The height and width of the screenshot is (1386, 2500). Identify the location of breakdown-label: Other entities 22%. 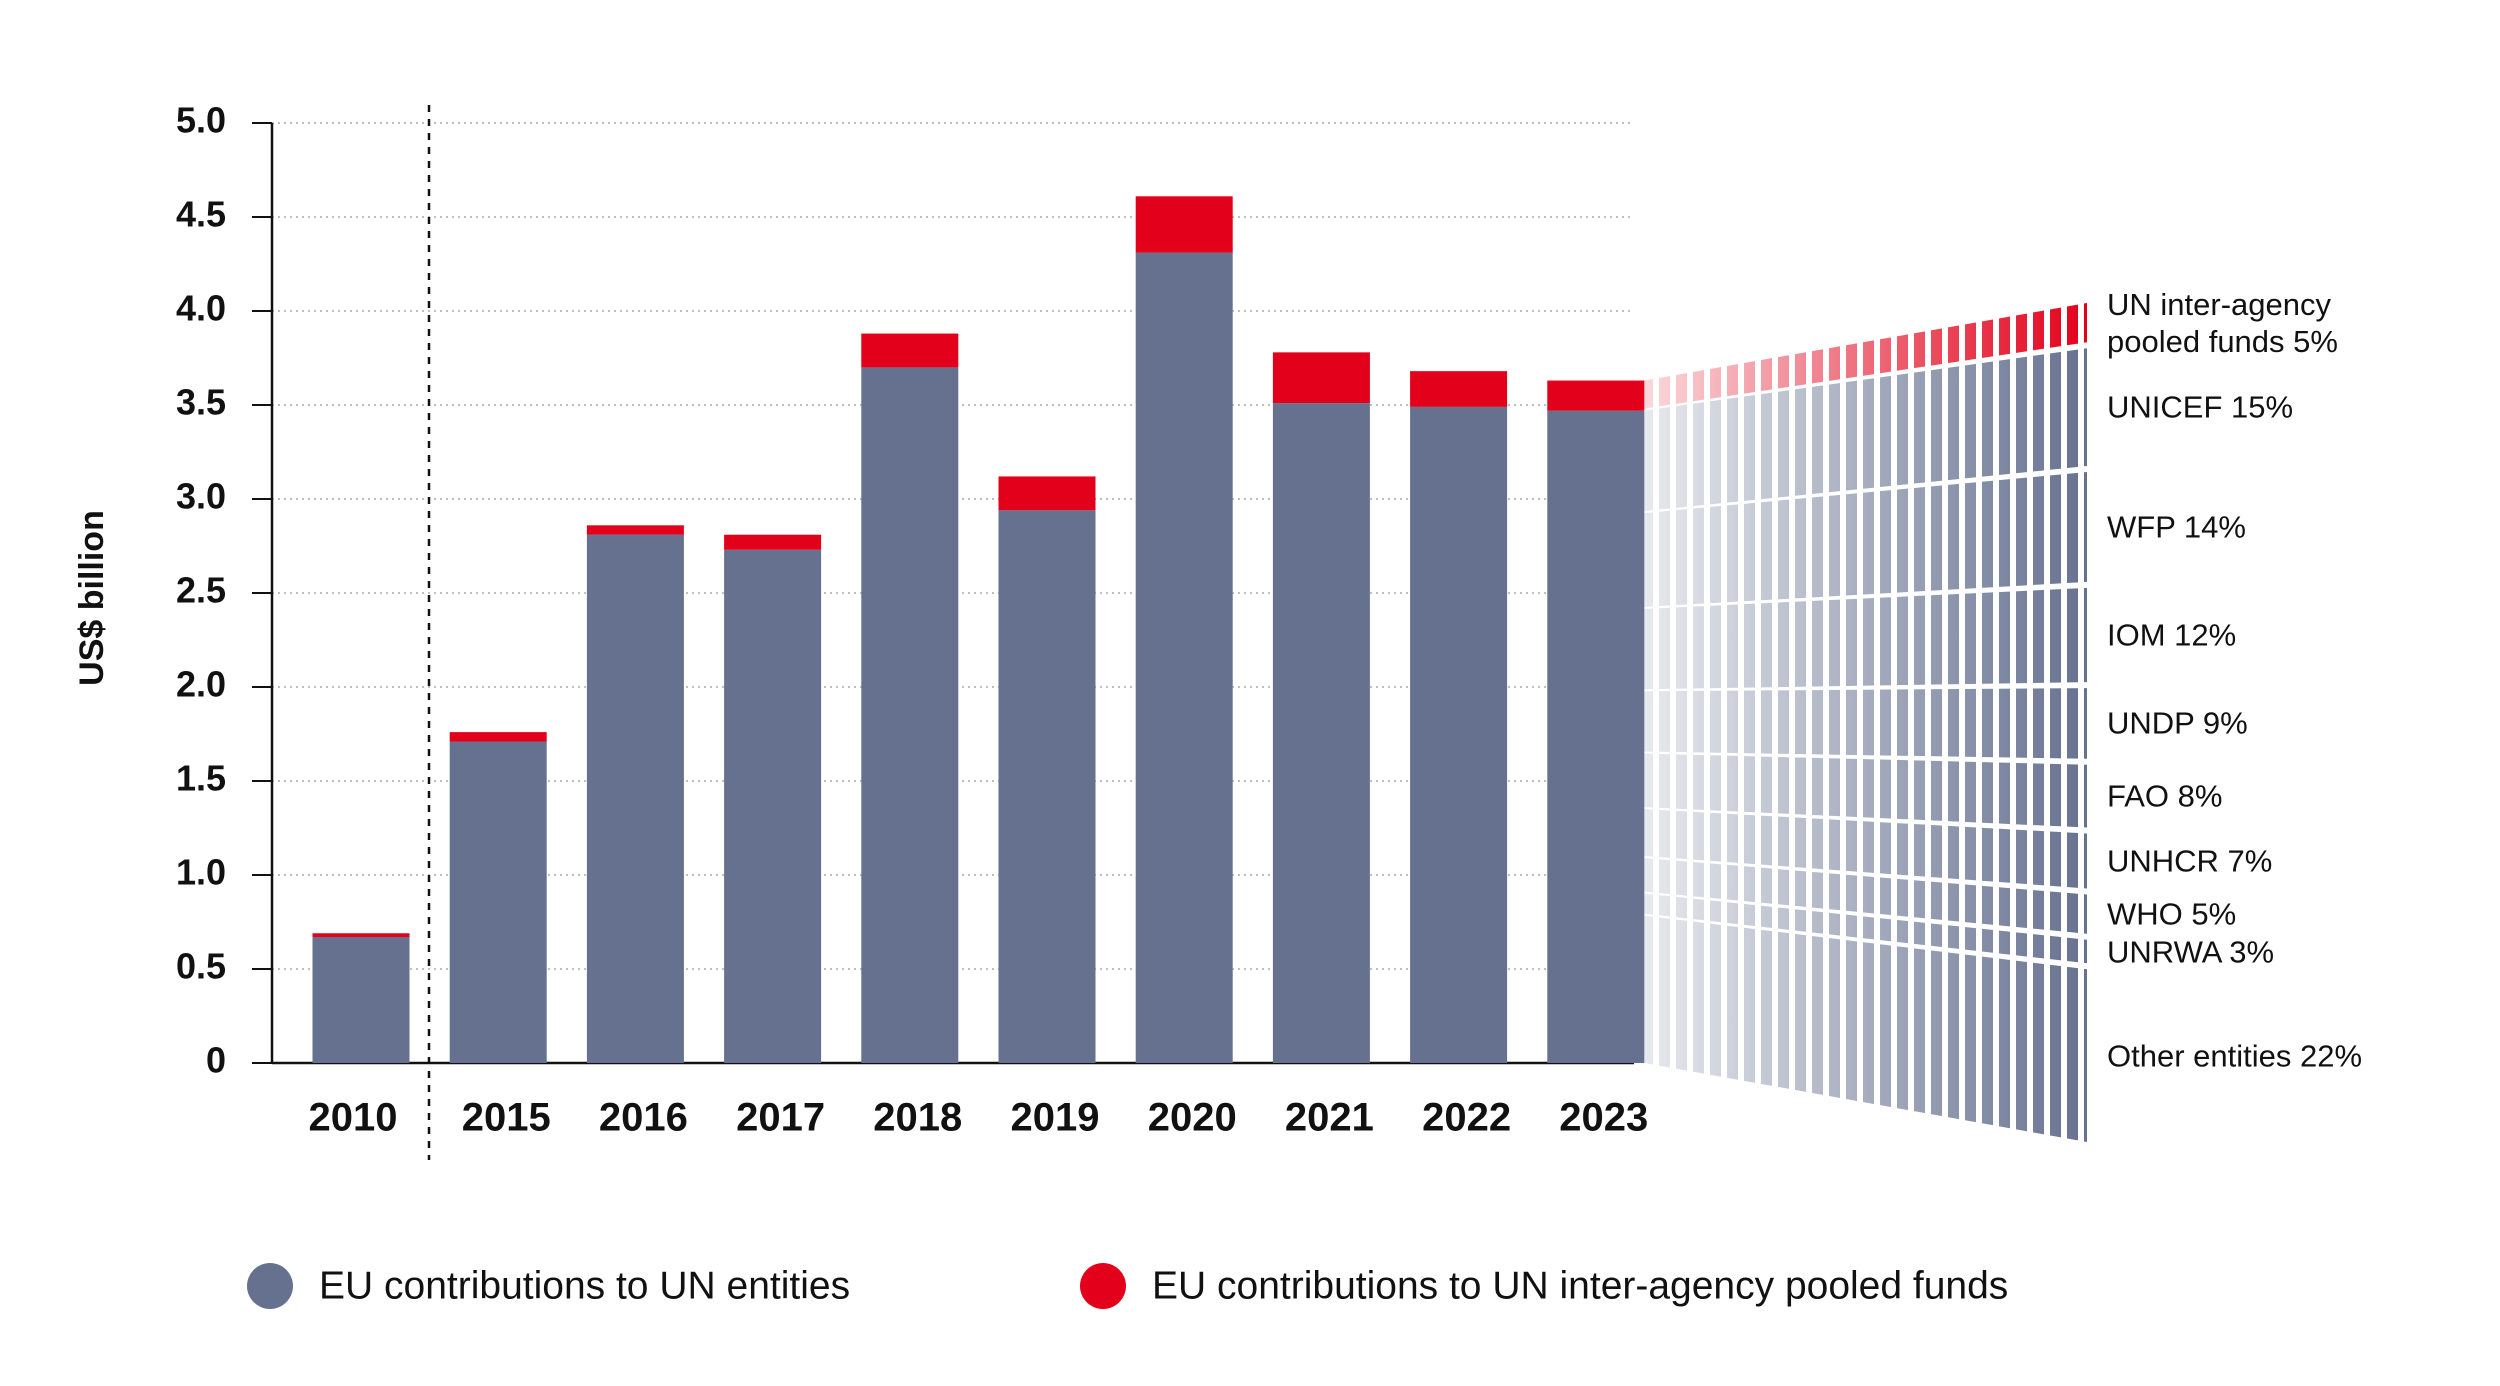
(2235, 1056).